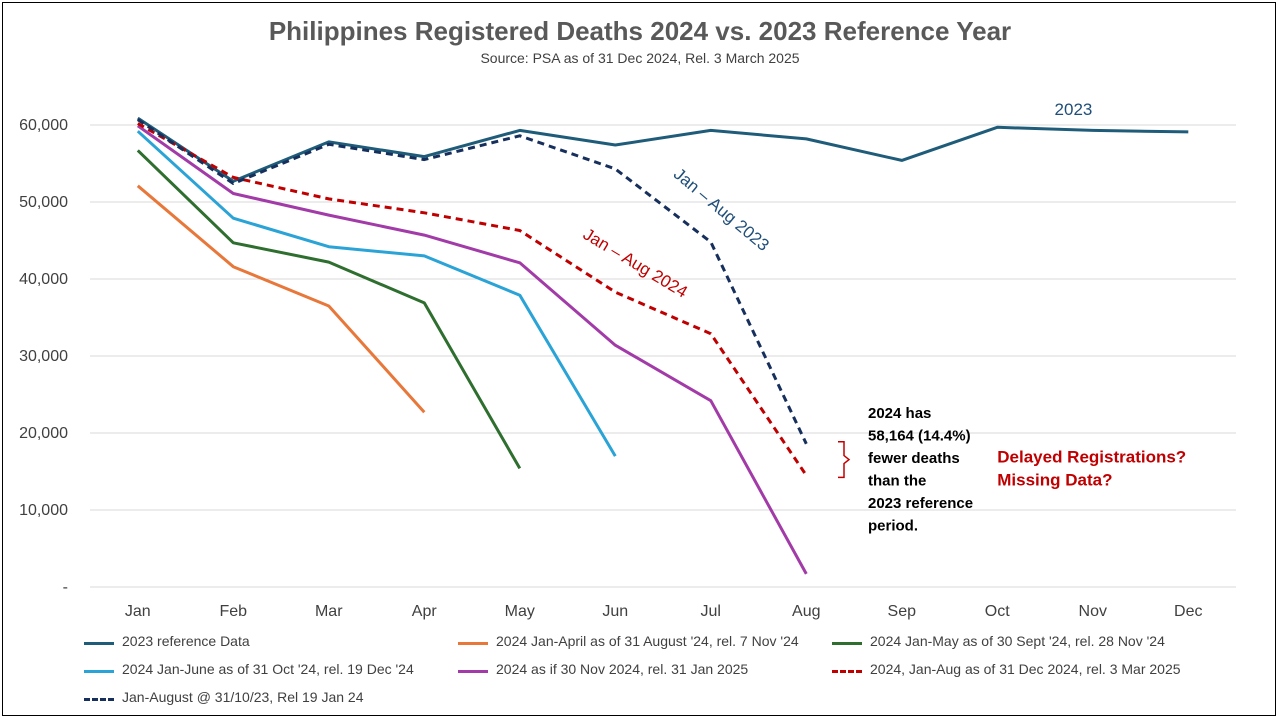 Image resolution: width=1280 pixels, height=720 pixels. What do you see at coordinates (1093, 611) in the screenshot?
I see `x-tick-label: Nov` at bounding box center [1093, 611].